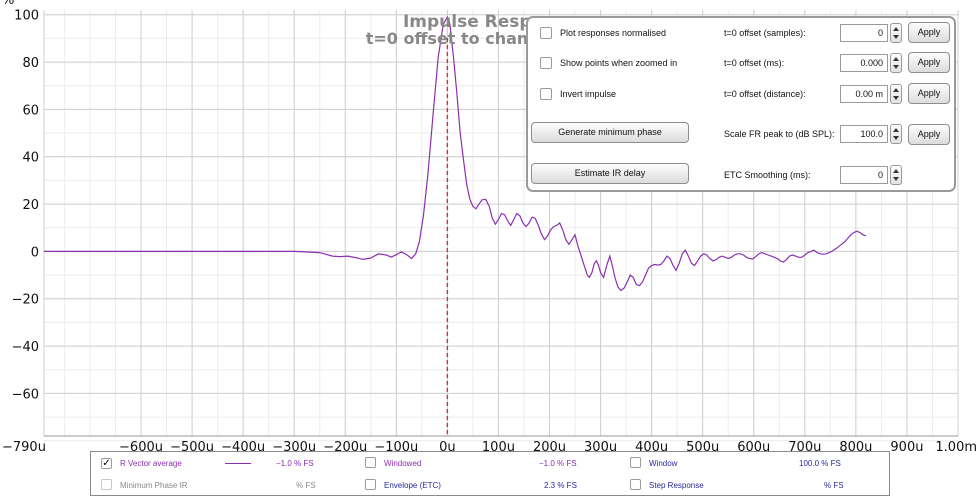  Describe the element at coordinates (25, 347) in the screenshot. I see `y-tick-label: −40` at that location.